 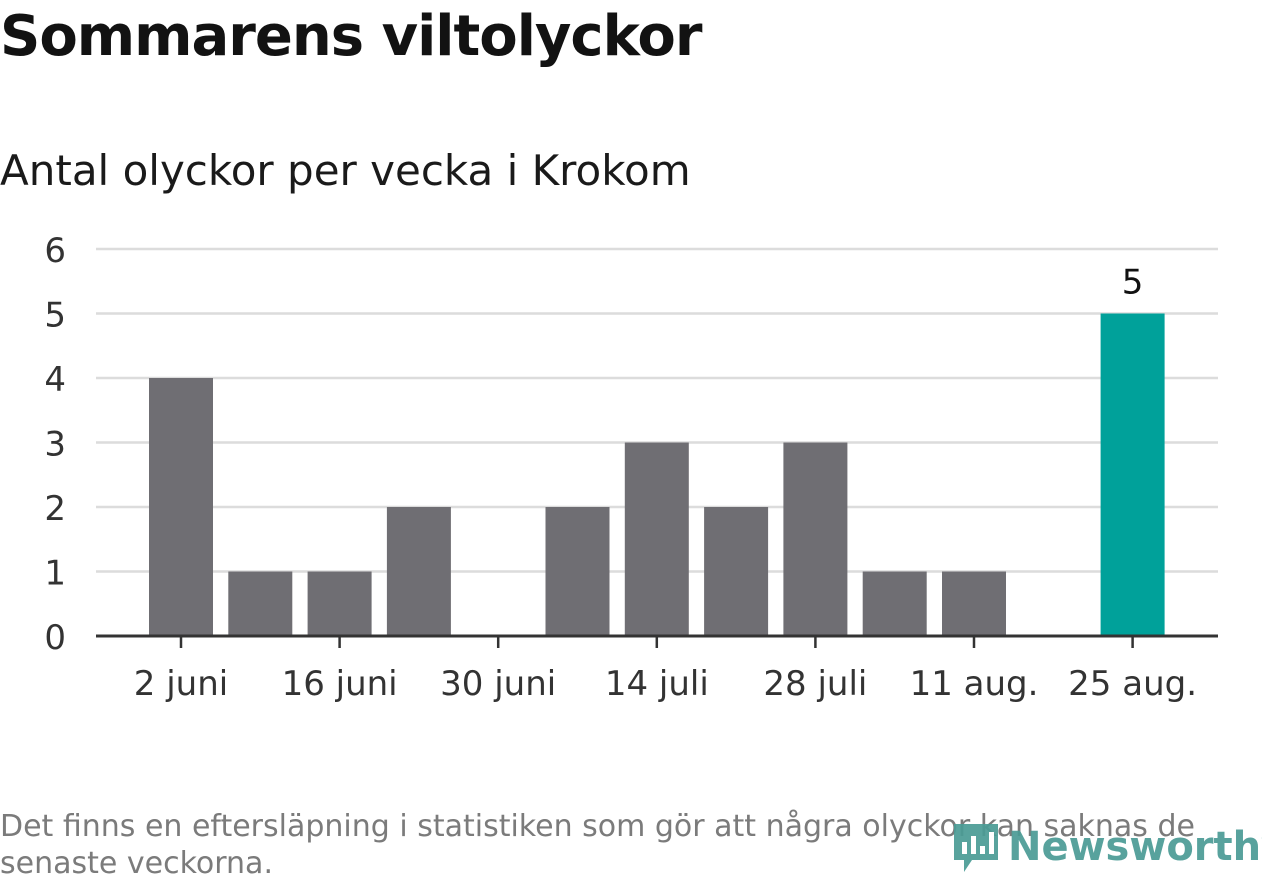 I want to click on newsworthy-logo-icon, so click(x=976, y=848).